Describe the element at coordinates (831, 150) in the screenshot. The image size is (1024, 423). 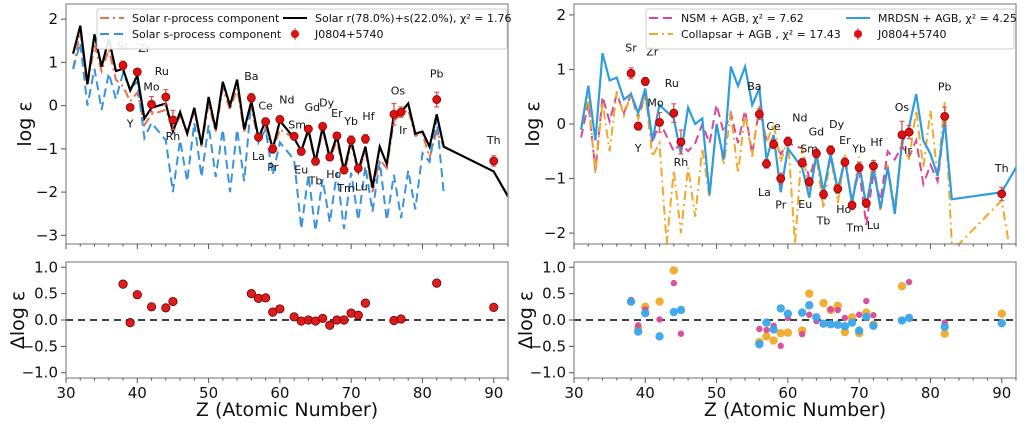
I see `data-point-dy` at that location.